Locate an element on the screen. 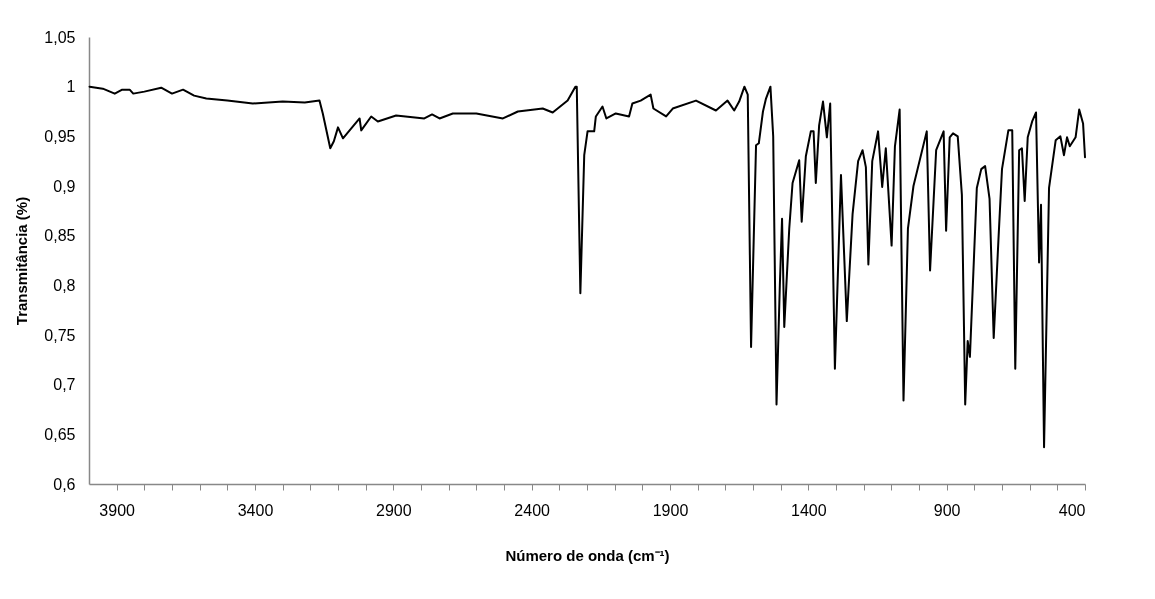 This screenshot has width=1155, height=599. y-tick-label: 0,65 is located at coordinates (60, 434).